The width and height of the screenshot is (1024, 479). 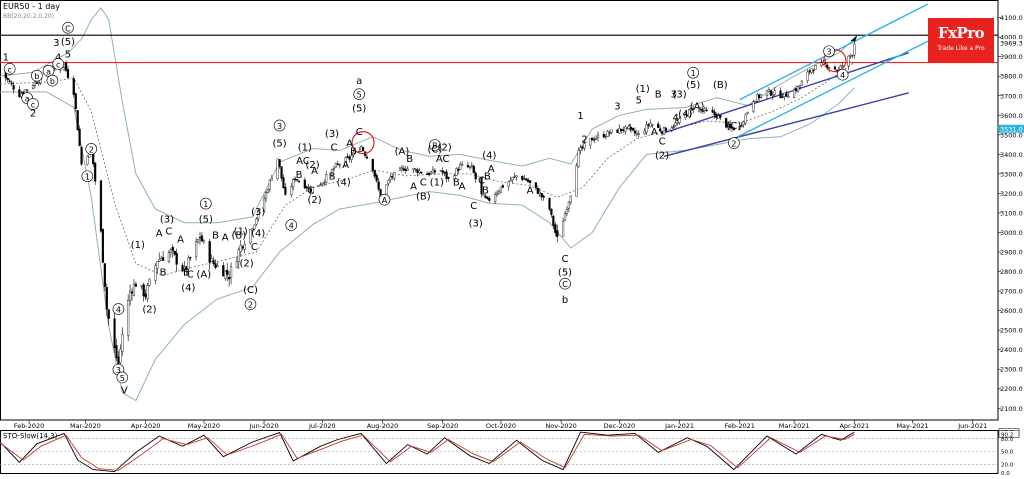 I want to click on wave-label: b, so click(x=52, y=81).